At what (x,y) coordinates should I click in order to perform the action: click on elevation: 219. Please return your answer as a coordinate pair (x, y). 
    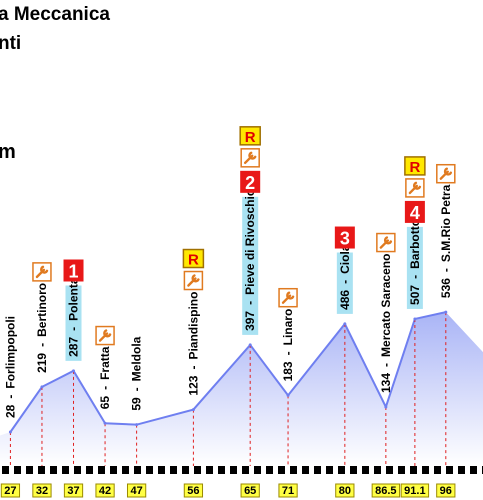
    Looking at the image, I should click on (42, 363).